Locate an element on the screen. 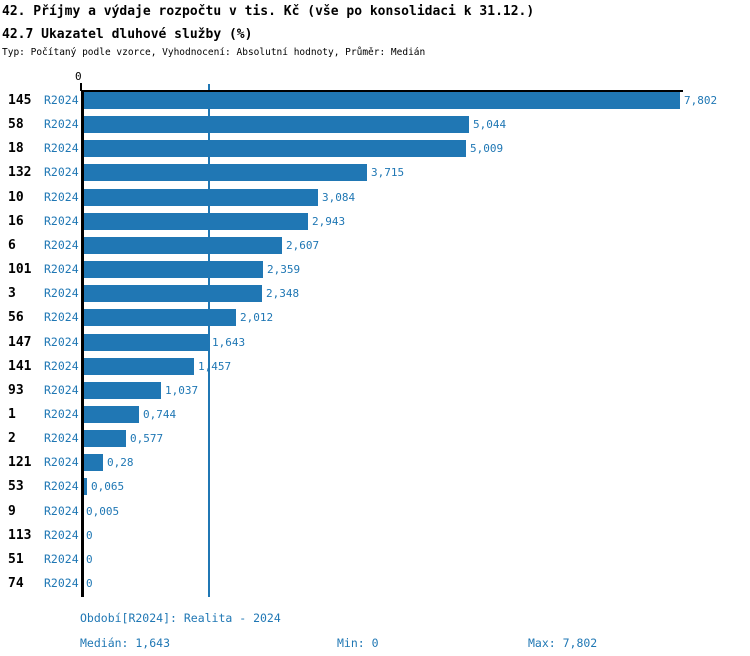 The width and height of the screenshot is (750, 656). row-category-label: 56 is located at coordinates (16, 317).